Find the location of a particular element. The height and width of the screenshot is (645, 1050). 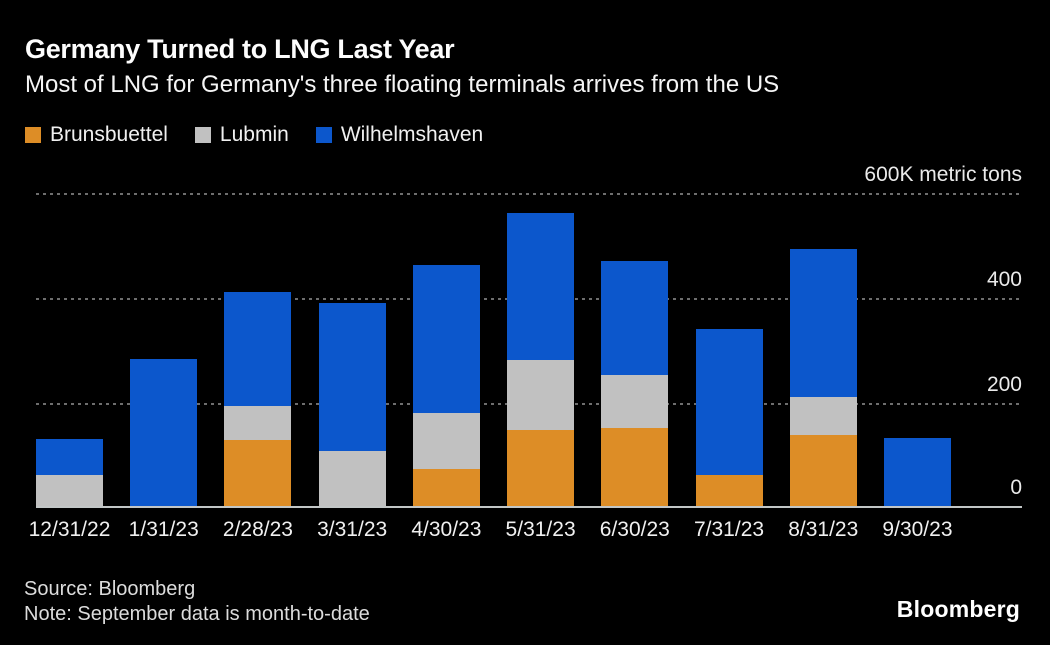

x-tick-cell-2/28/23: 2/28/23 is located at coordinates (257, 531).